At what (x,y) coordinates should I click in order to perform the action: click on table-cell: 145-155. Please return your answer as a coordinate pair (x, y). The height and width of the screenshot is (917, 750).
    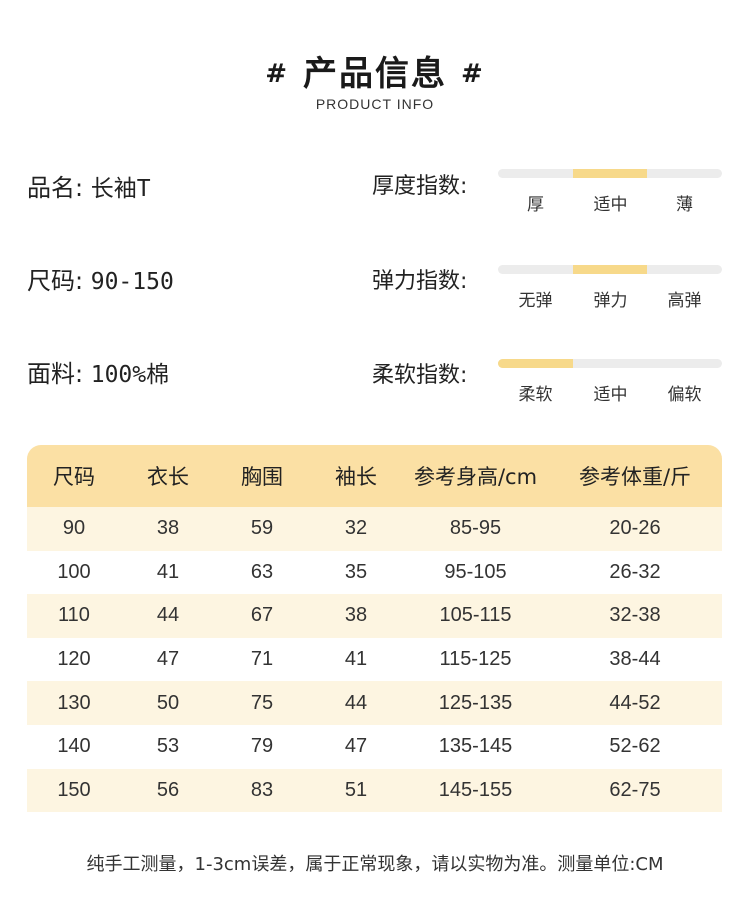
    Looking at the image, I should click on (475, 789).